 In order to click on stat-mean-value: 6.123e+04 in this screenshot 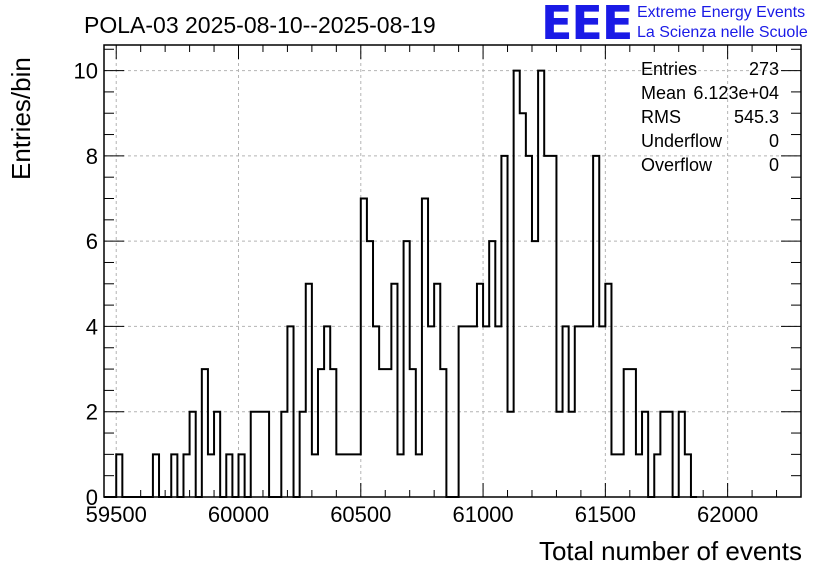, I will do `click(736, 93)`.